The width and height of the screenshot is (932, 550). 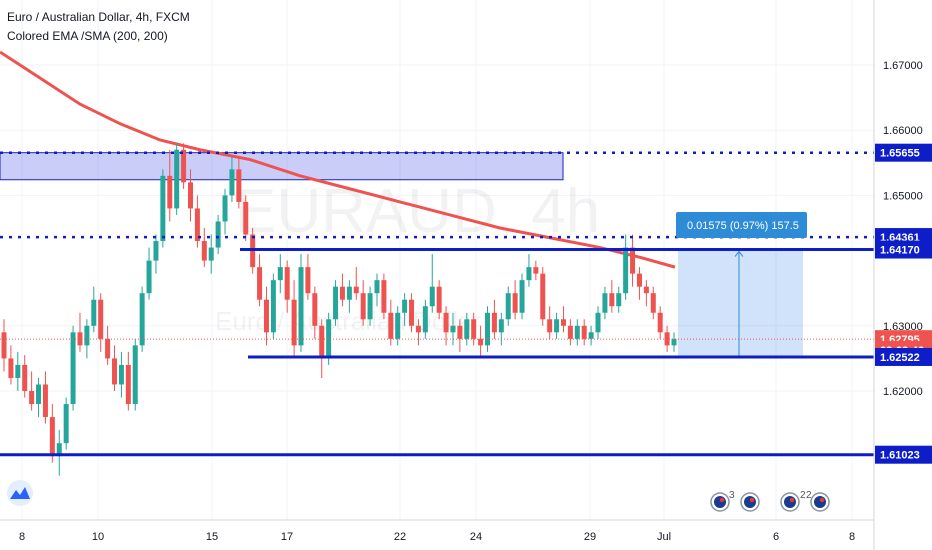 I want to click on event-flag-dot, so click(x=822, y=500).